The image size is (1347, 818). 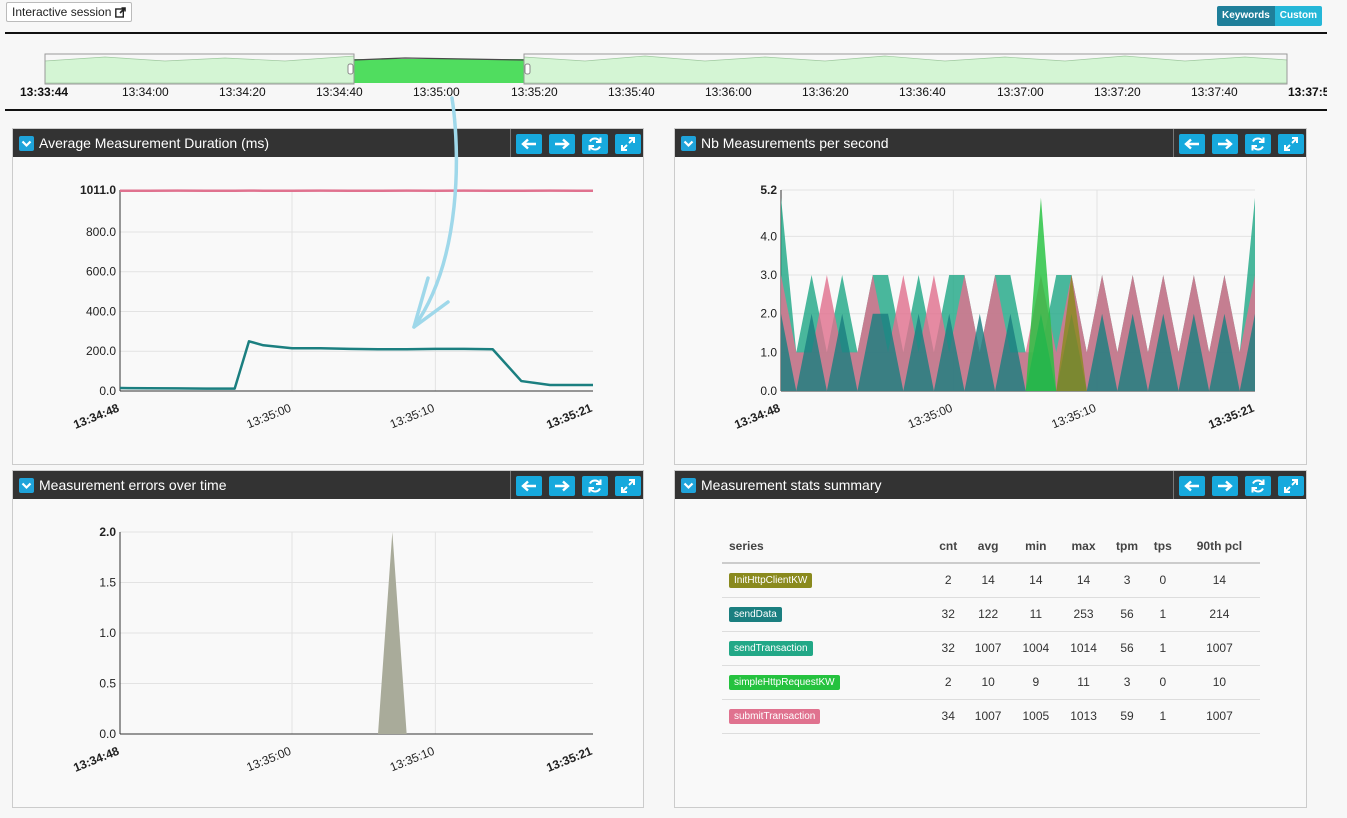 What do you see at coordinates (768, 275) in the screenshot?
I see `y-tick-label: 3.0` at bounding box center [768, 275].